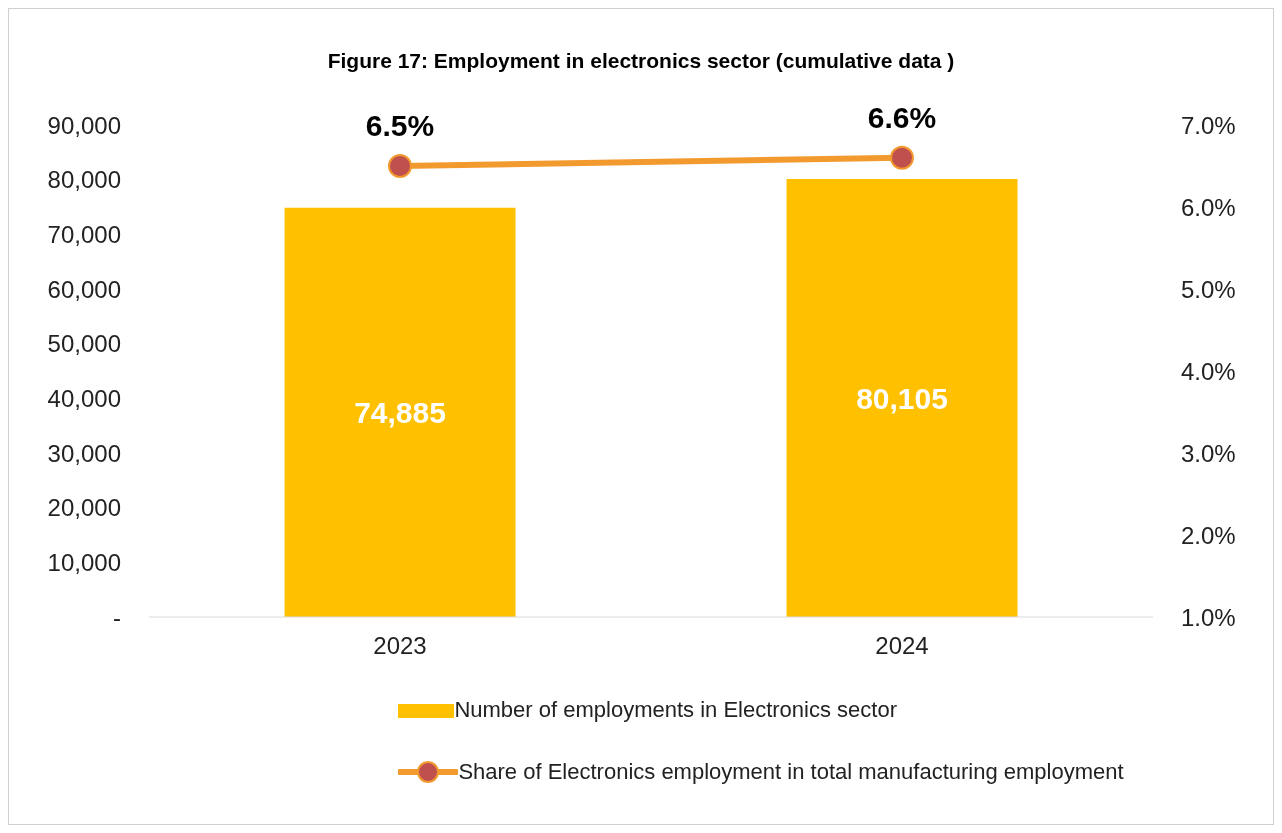 This screenshot has width=1282, height=833. I want to click on y-tick-label: 40,000, so click(84, 398).